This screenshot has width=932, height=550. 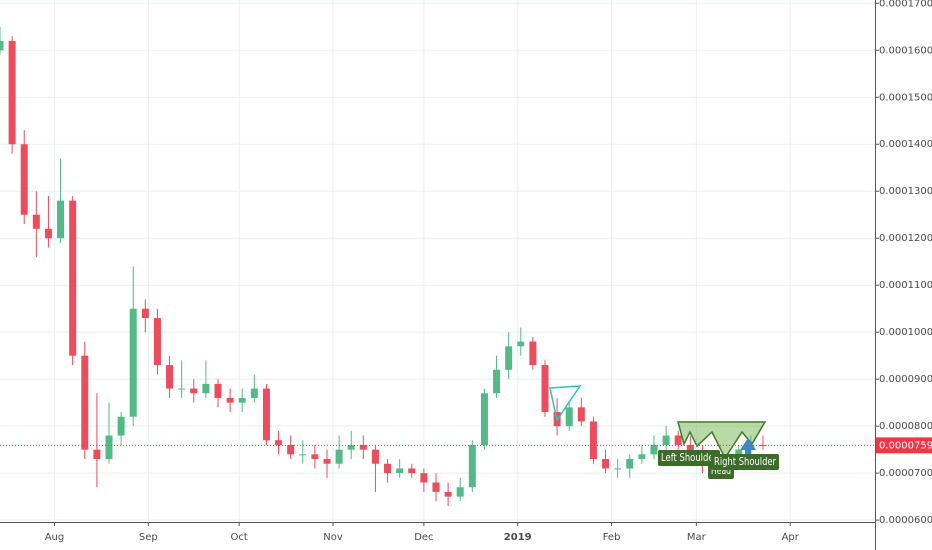 What do you see at coordinates (697, 537) in the screenshot?
I see `x-tick-label: Mar` at bounding box center [697, 537].